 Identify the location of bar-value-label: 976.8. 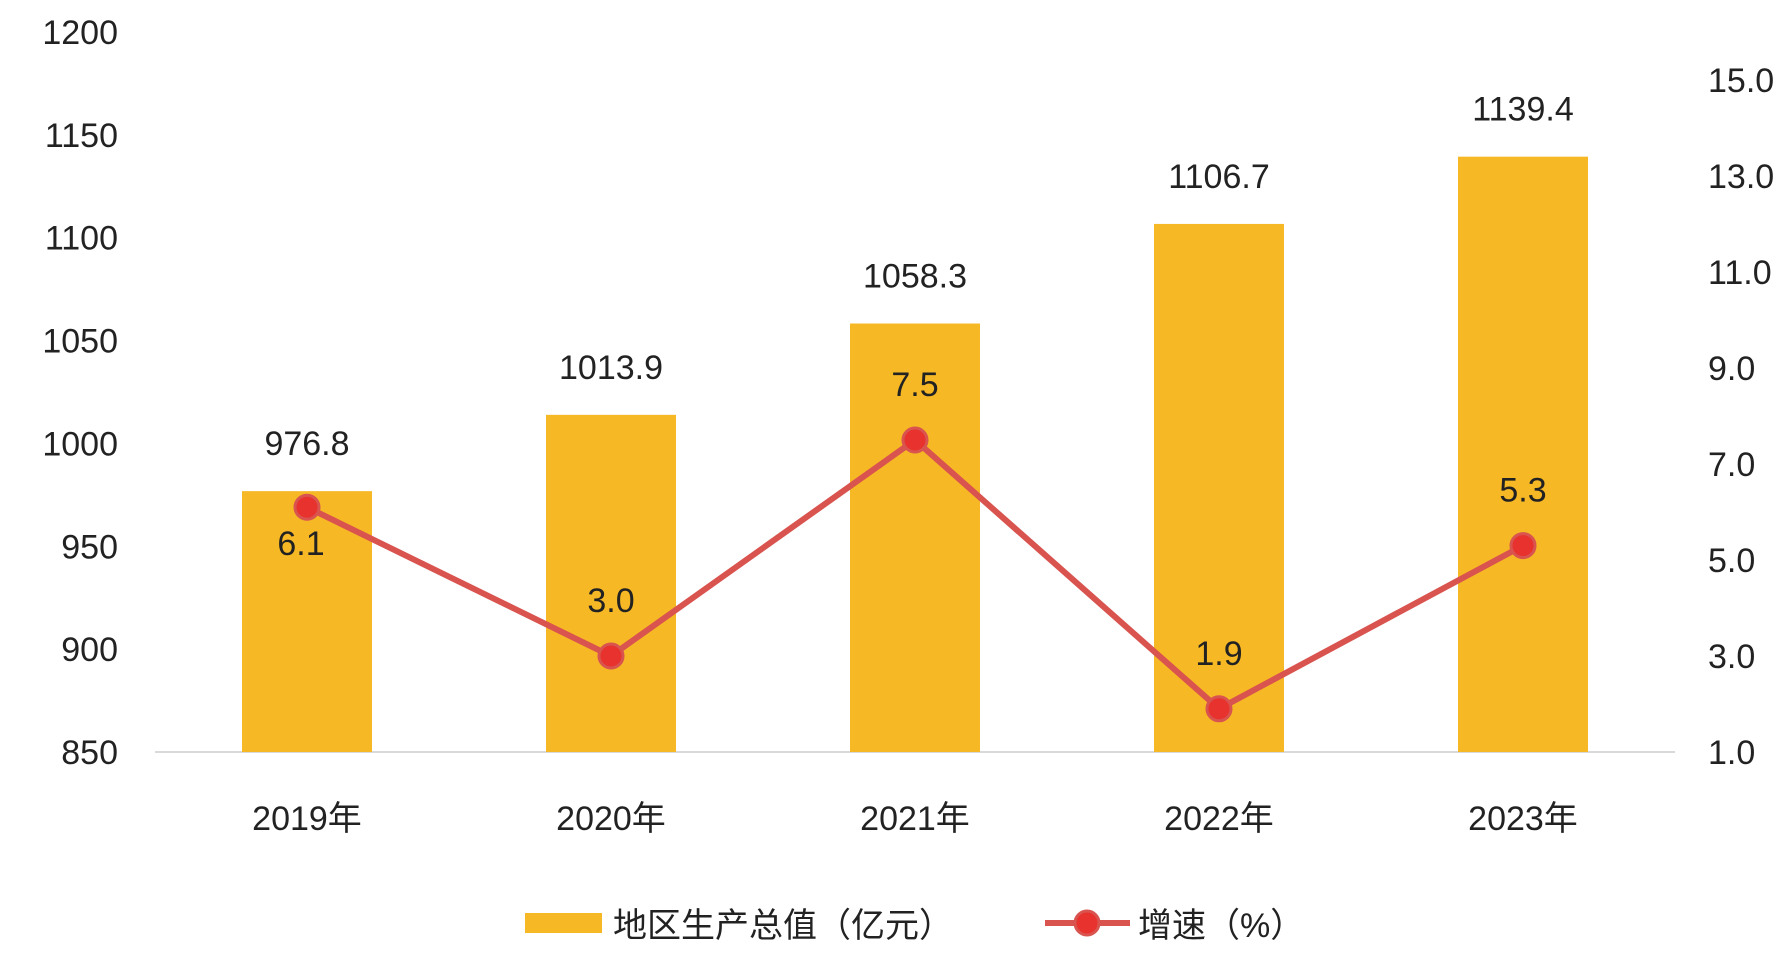
(306, 444).